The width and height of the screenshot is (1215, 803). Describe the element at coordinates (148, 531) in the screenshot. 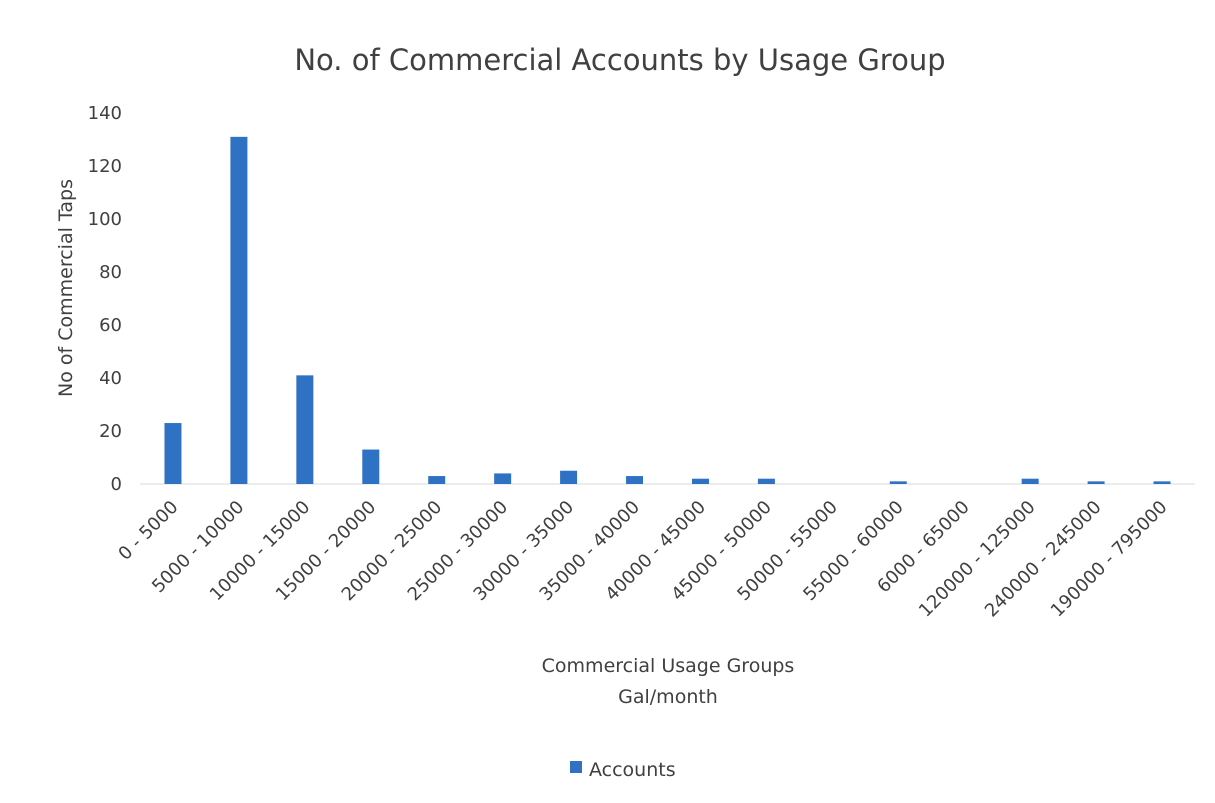

I see `x-tick-label: 0 - 5000` at that location.